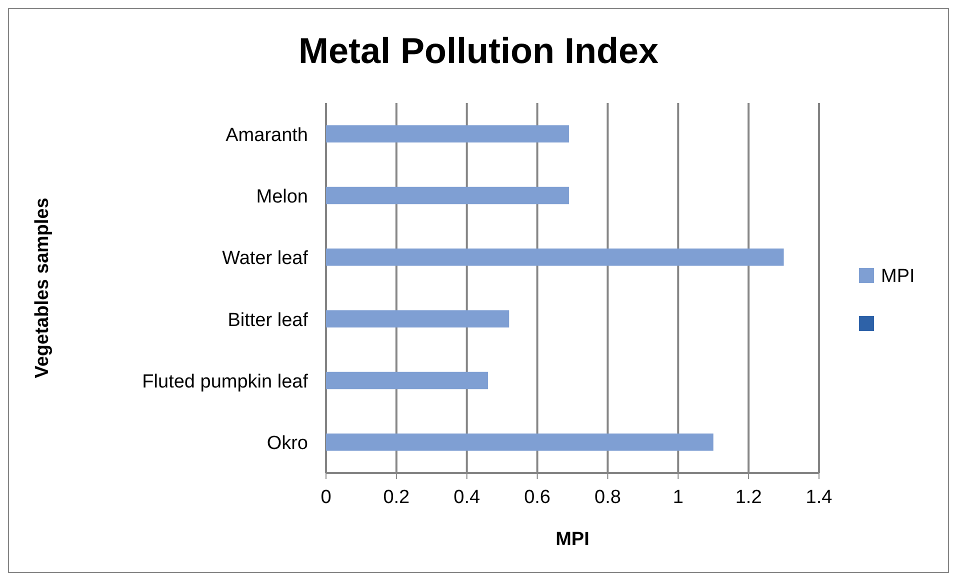 This screenshot has width=957, height=581. What do you see at coordinates (819, 497) in the screenshot?
I see `x-tick-label: 1.4` at bounding box center [819, 497].